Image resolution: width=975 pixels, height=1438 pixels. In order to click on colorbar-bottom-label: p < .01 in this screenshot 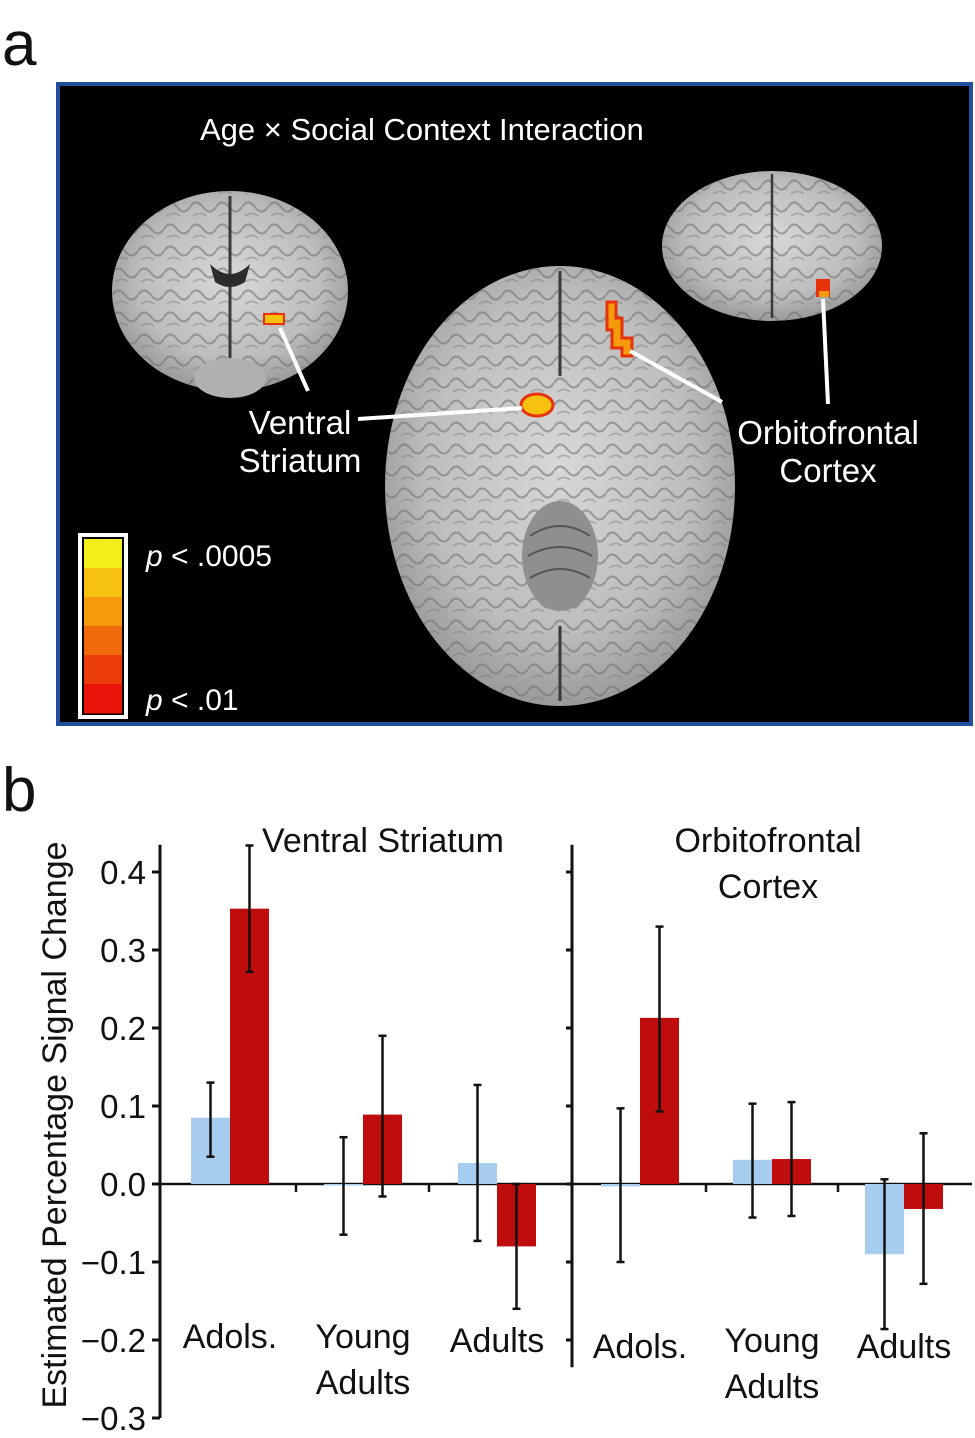, I will do `click(192, 700)`.